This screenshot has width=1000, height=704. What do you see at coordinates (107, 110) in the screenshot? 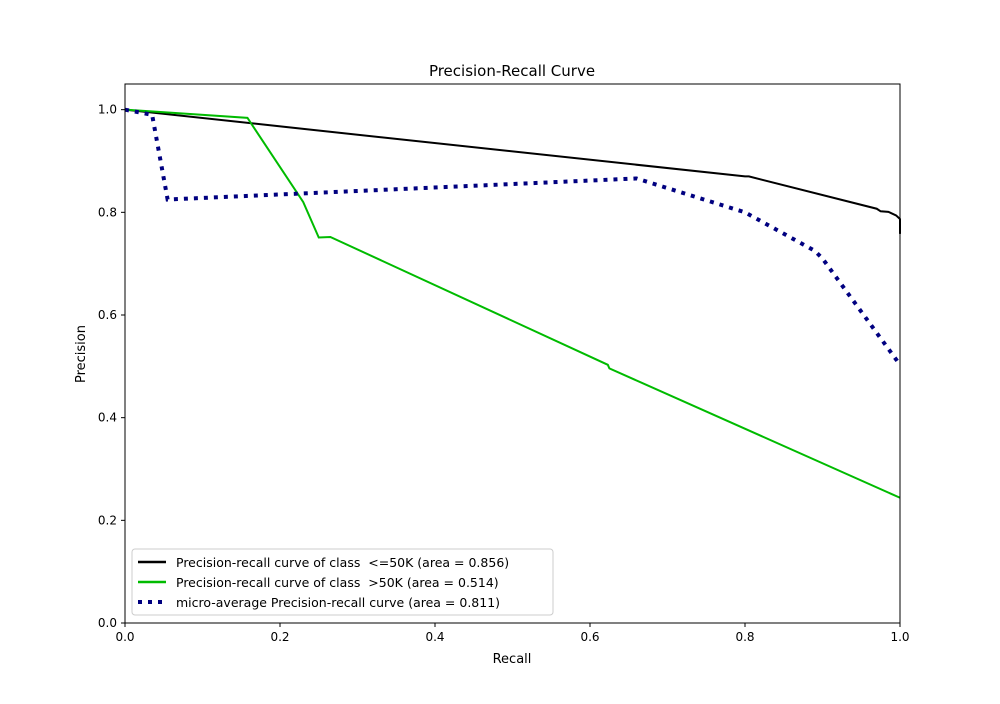
I see `y-tick-label: 1.0` at bounding box center [107, 110].